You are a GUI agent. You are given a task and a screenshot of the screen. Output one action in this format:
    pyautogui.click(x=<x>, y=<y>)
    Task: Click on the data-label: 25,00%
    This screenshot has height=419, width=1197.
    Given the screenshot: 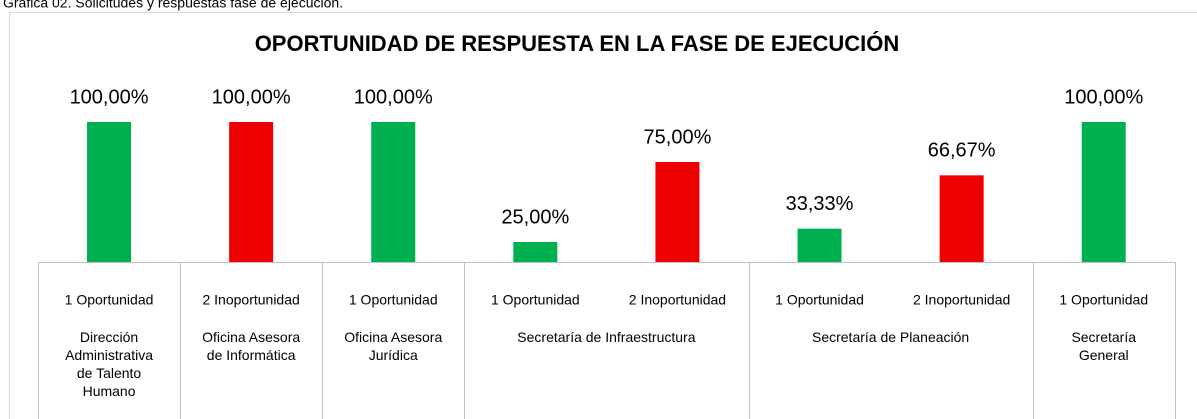 What is the action you would take?
    pyautogui.click(x=535, y=217)
    